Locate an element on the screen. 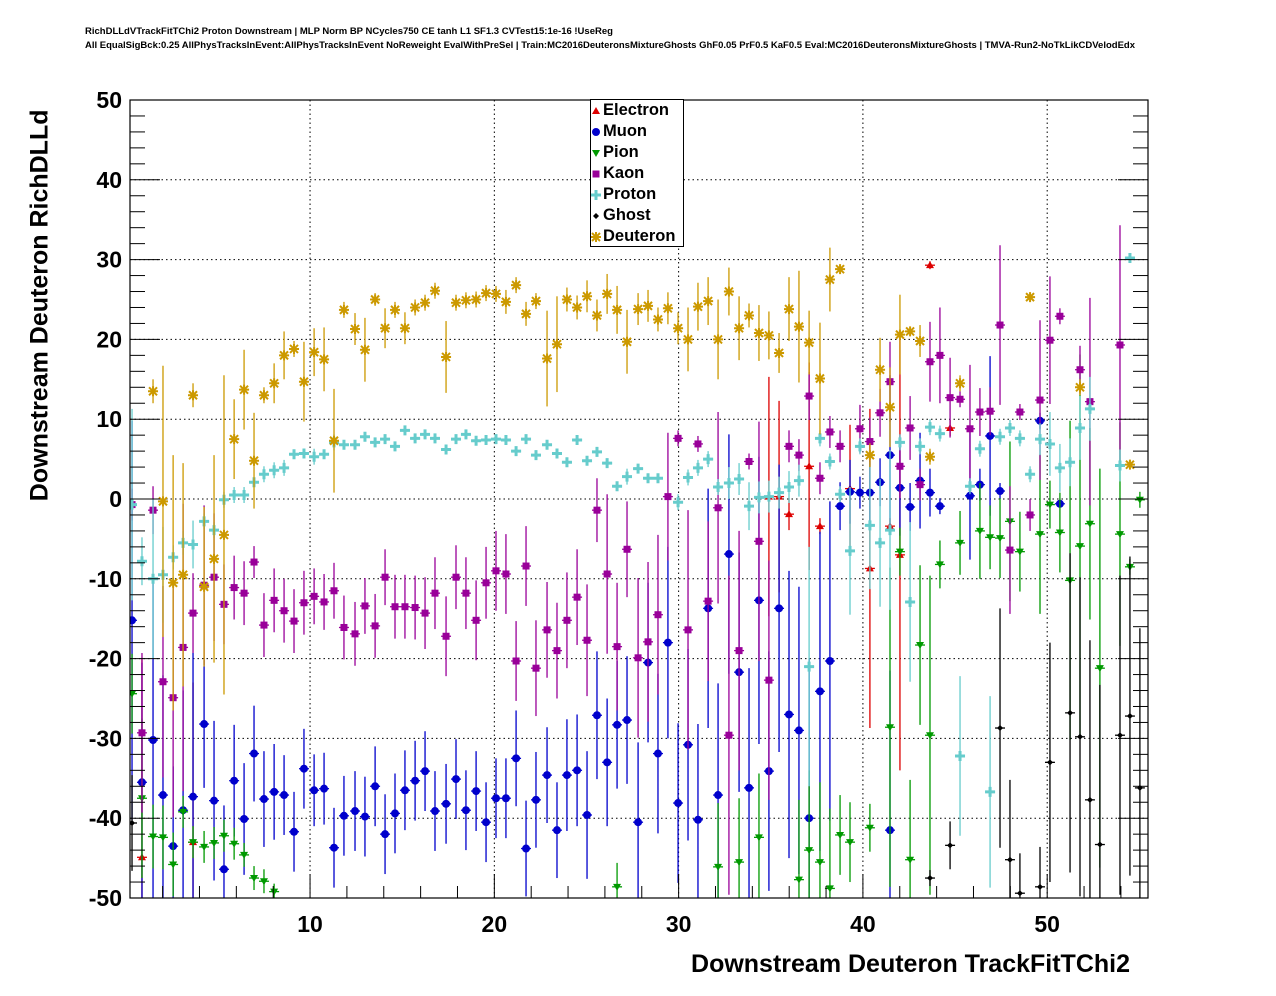 Image resolution: width=1276 pixels, height=996 pixels. star-marker-icon is located at coordinates (596, 237).